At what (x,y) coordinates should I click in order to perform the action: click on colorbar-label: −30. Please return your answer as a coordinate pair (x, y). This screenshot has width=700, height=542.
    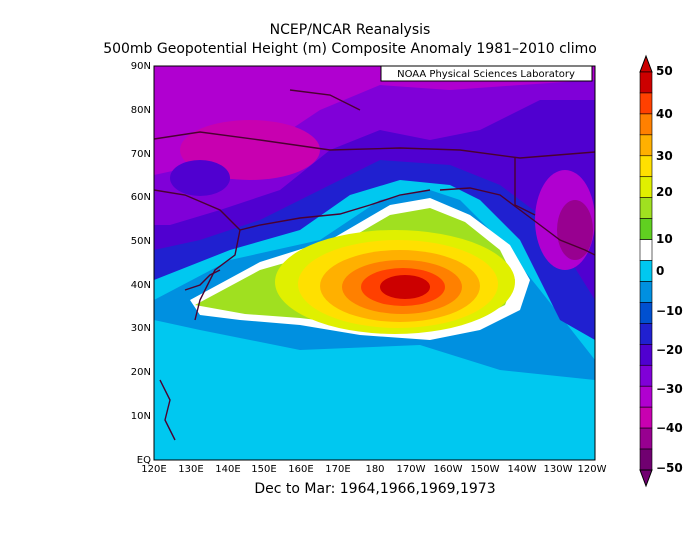
    Looking at the image, I should click on (669, 389).